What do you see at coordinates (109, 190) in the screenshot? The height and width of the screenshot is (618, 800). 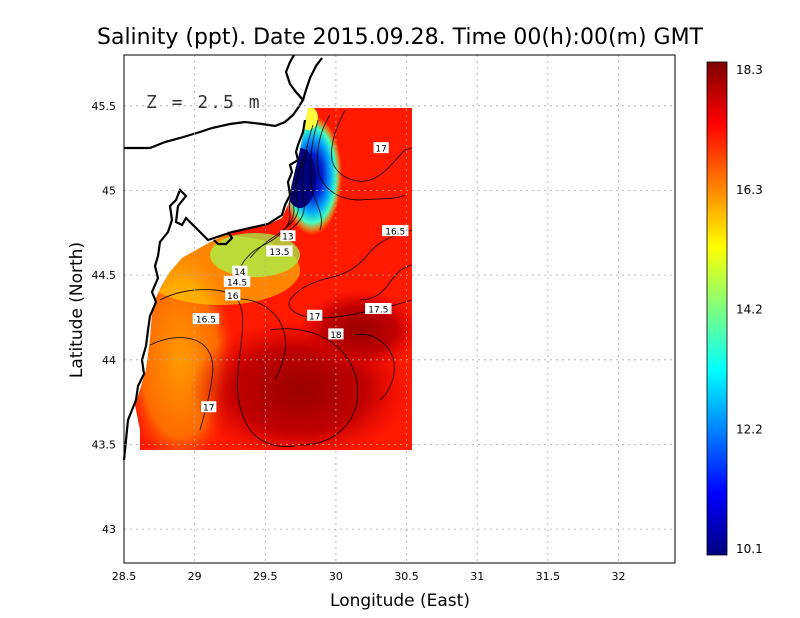 I see `y-tick-label: 45` at bounding box center [109, 190].